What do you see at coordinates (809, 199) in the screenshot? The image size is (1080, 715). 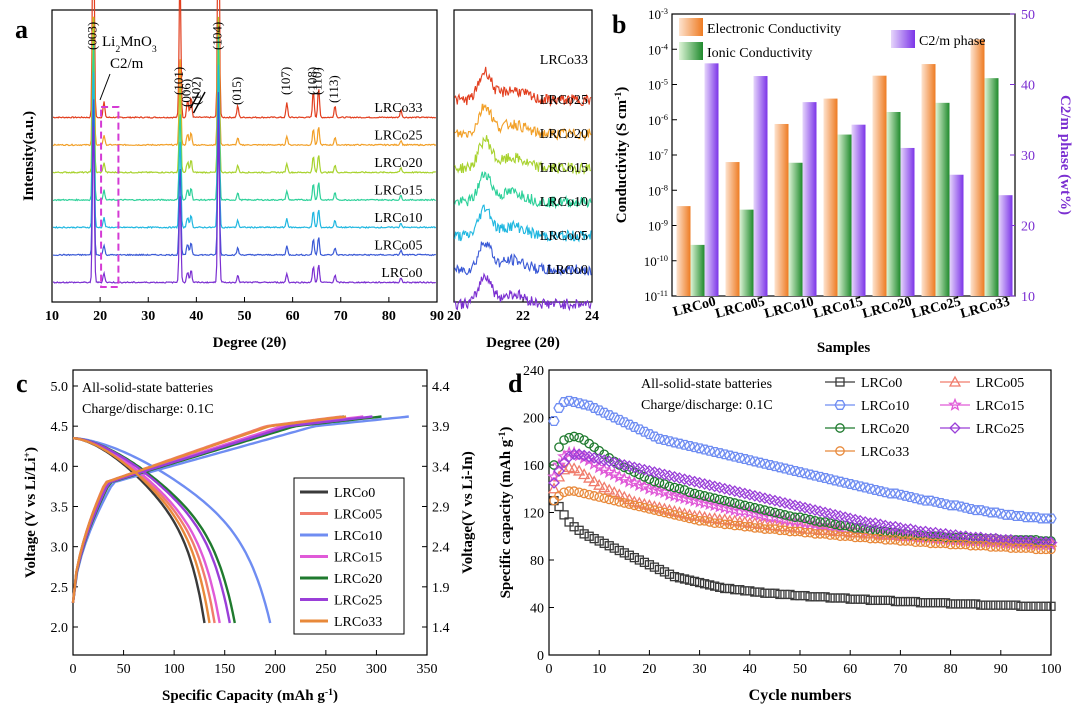 I see `bar-c2-m-phase` at bounding box center [809, 199].